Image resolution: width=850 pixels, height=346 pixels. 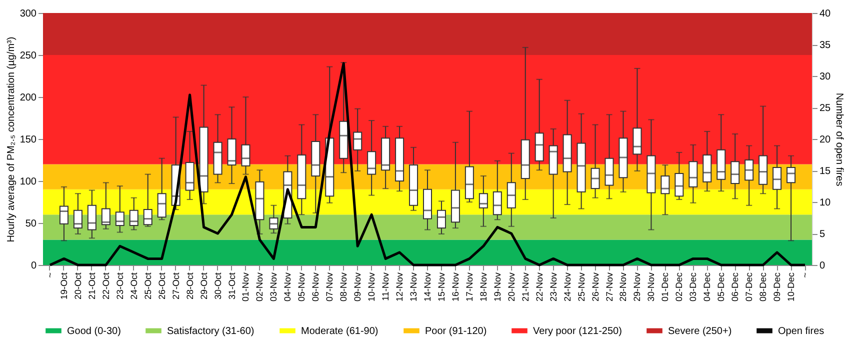 What do you see at coordinates (259, 287) in the screenshot?
I see `x-tick-label: 02-Nov` at bounding box center [259, 287].